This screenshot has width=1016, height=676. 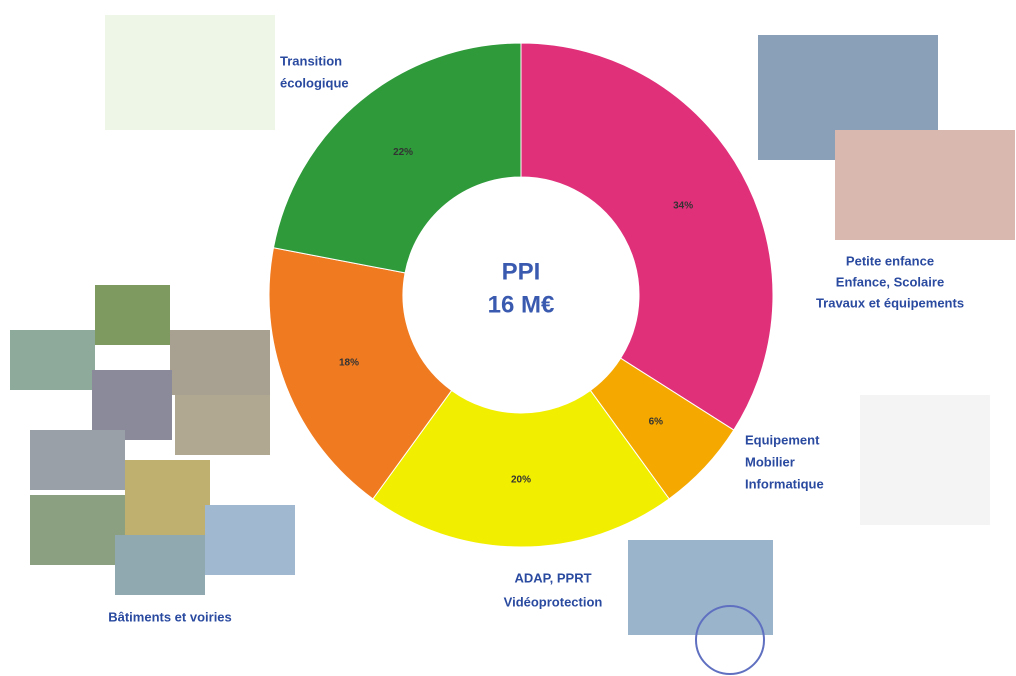 What do you see at coordinates (553, 601) in the screenshot?
I see `category-label: Vidéoprotection` at bounding box center [553, 601].